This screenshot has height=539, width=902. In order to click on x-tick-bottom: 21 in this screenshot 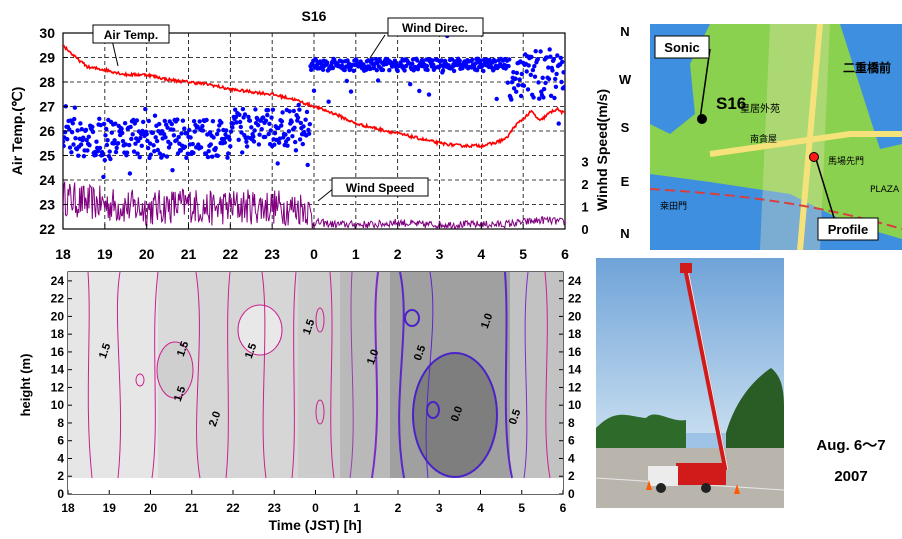, I will do `click(192, 508)`.